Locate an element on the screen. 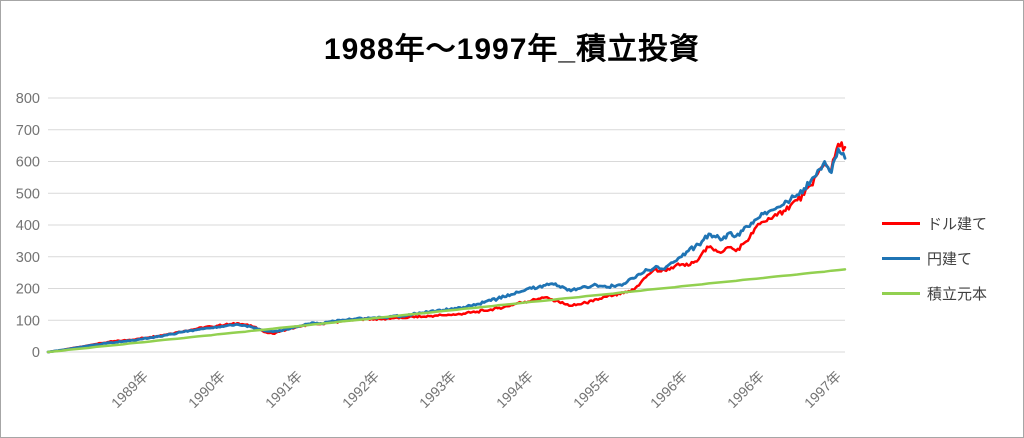 The height and width of the screenshot is (438, 1024). x-axis-label: 1989年 is located at coordinates (129, 389).